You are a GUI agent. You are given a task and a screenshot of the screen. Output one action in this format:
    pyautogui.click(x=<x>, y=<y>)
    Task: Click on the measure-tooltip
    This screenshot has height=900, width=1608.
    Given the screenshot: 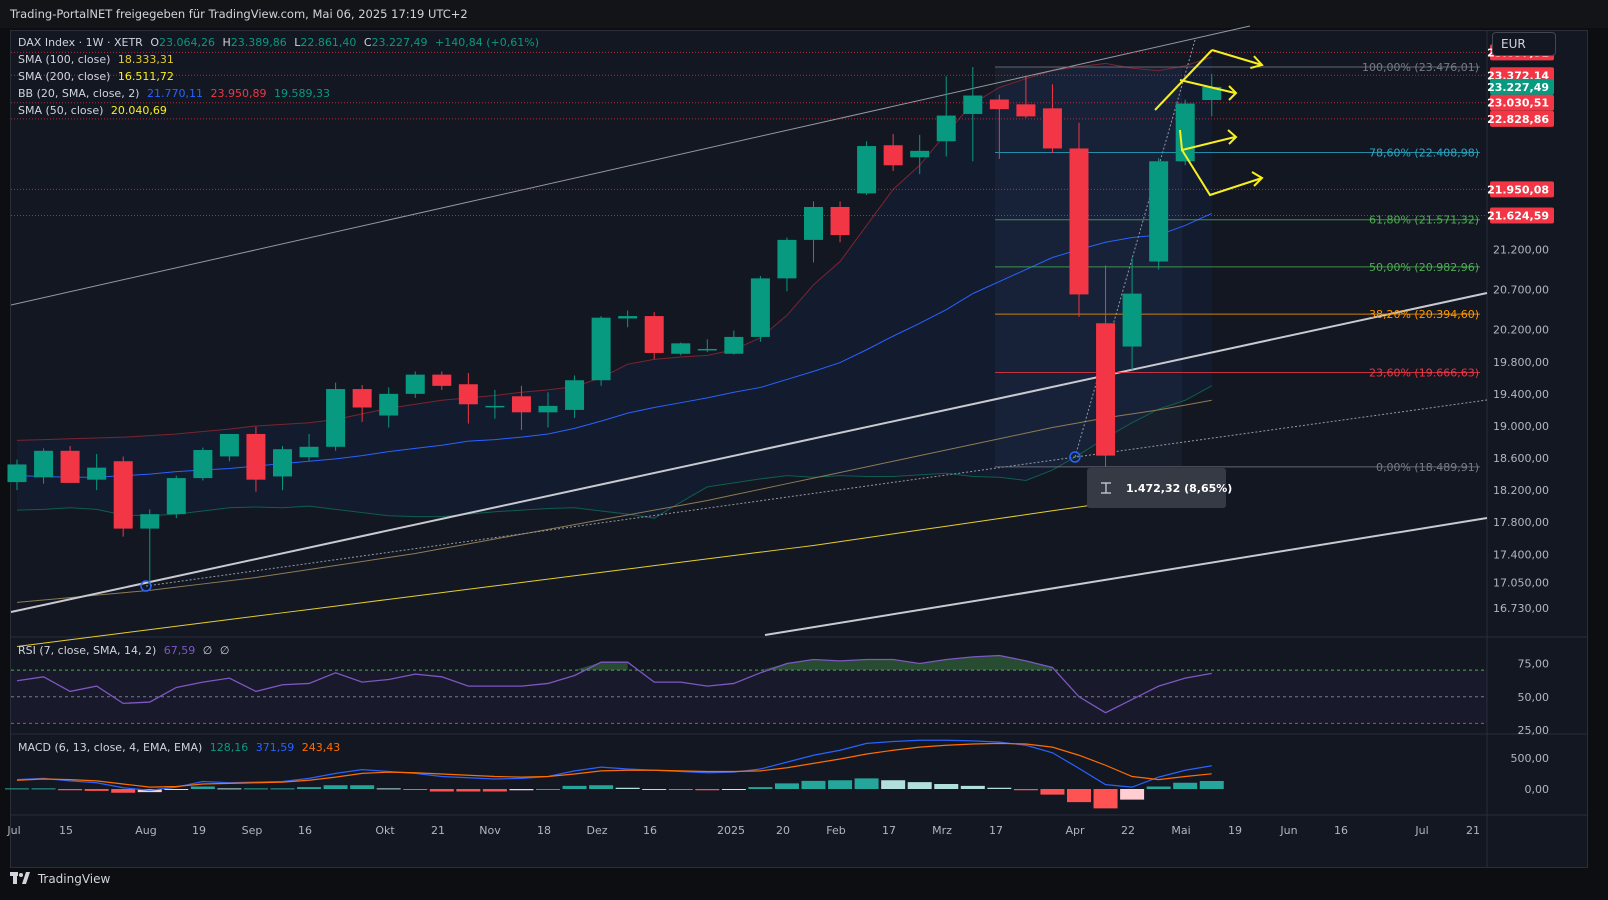 What is the action you would take?
    pyautogui.click(x=1156, y=488)
    